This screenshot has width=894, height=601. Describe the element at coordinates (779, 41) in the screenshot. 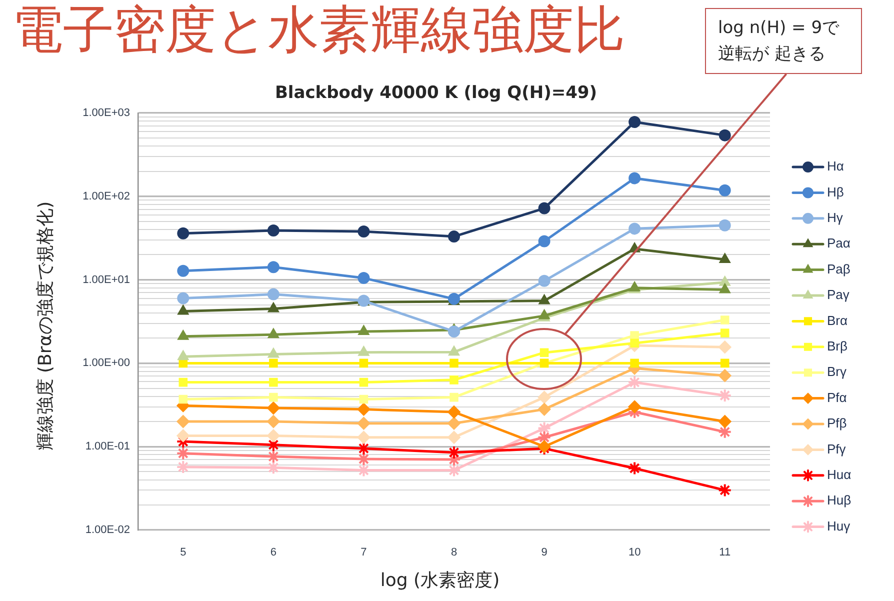

I see `text: log n(H) = 9で逆転が 起きる` at that location.